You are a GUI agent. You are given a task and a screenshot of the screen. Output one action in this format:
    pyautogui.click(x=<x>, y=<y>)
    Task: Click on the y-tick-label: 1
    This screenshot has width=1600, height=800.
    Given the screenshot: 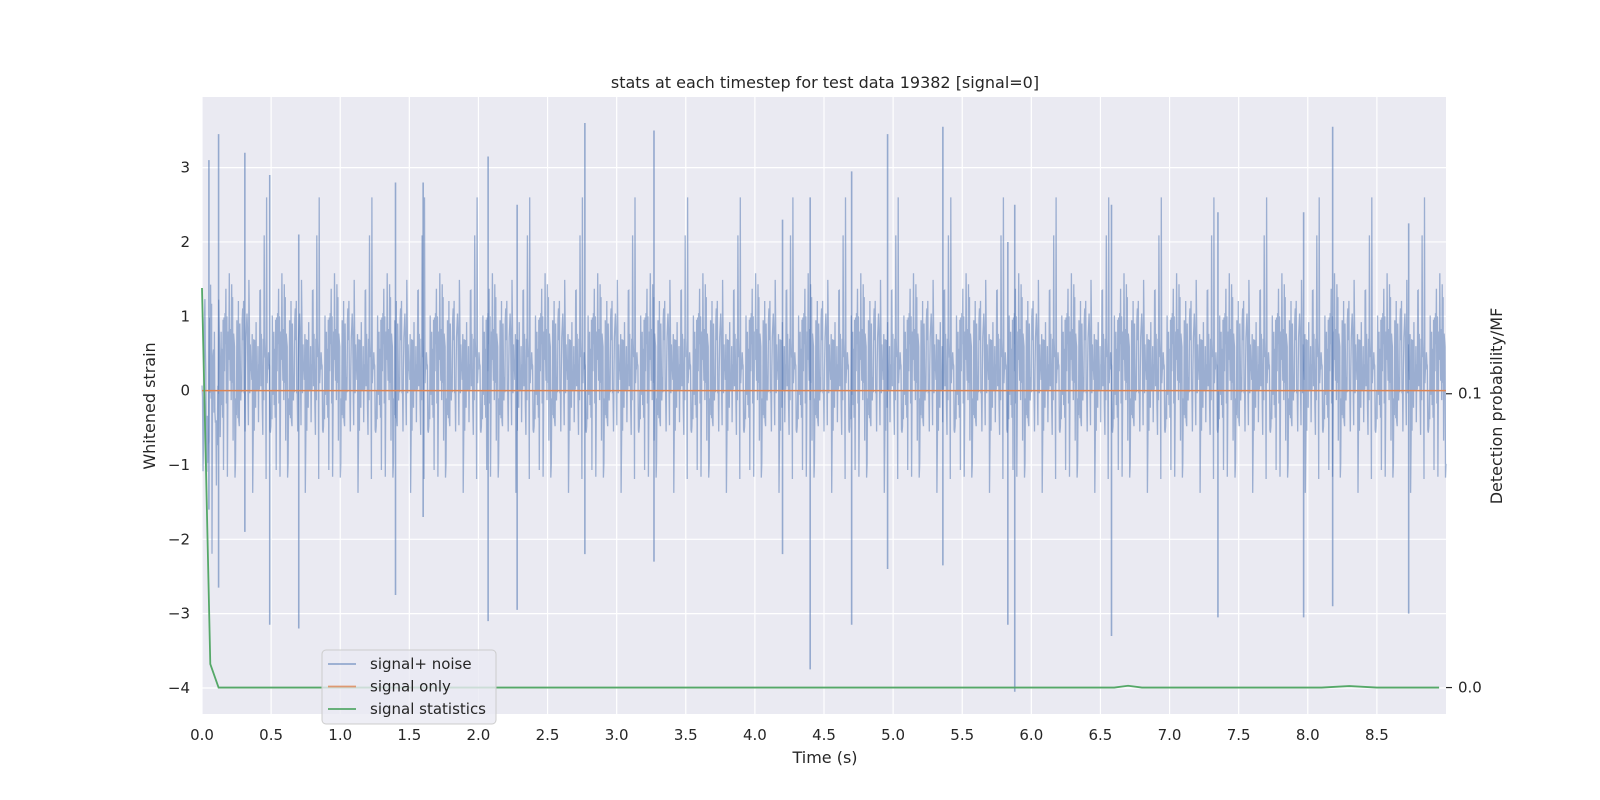 What is the action you would take?
    pyautogui.click(x=185, y=316)
    